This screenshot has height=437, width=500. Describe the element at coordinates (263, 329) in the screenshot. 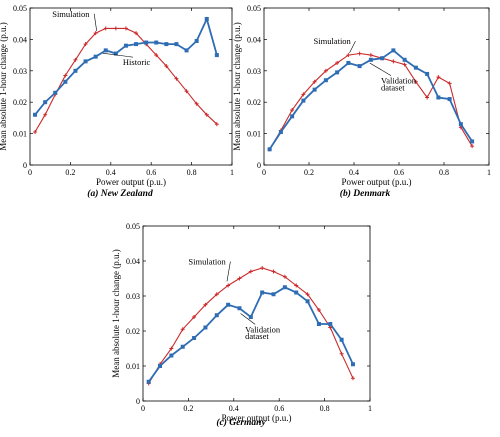

I see `annotation-label: Validation` at that location.